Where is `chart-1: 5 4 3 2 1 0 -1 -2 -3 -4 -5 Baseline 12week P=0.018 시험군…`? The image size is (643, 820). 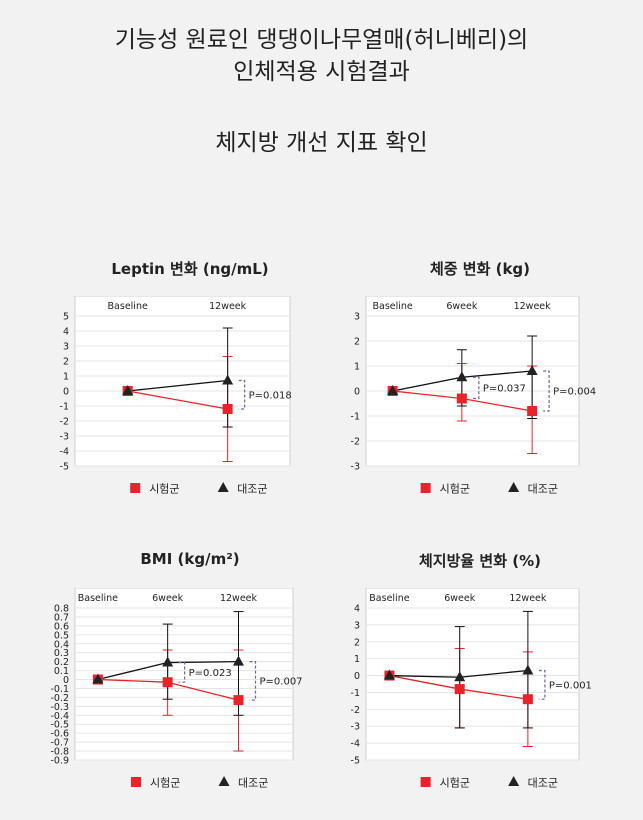
chart-1: 5 4 3 2 1 0 -1 -2 -3 -4 -5 Baseline 12week P=0.018 시험군… is located at coordinates (176, 396).